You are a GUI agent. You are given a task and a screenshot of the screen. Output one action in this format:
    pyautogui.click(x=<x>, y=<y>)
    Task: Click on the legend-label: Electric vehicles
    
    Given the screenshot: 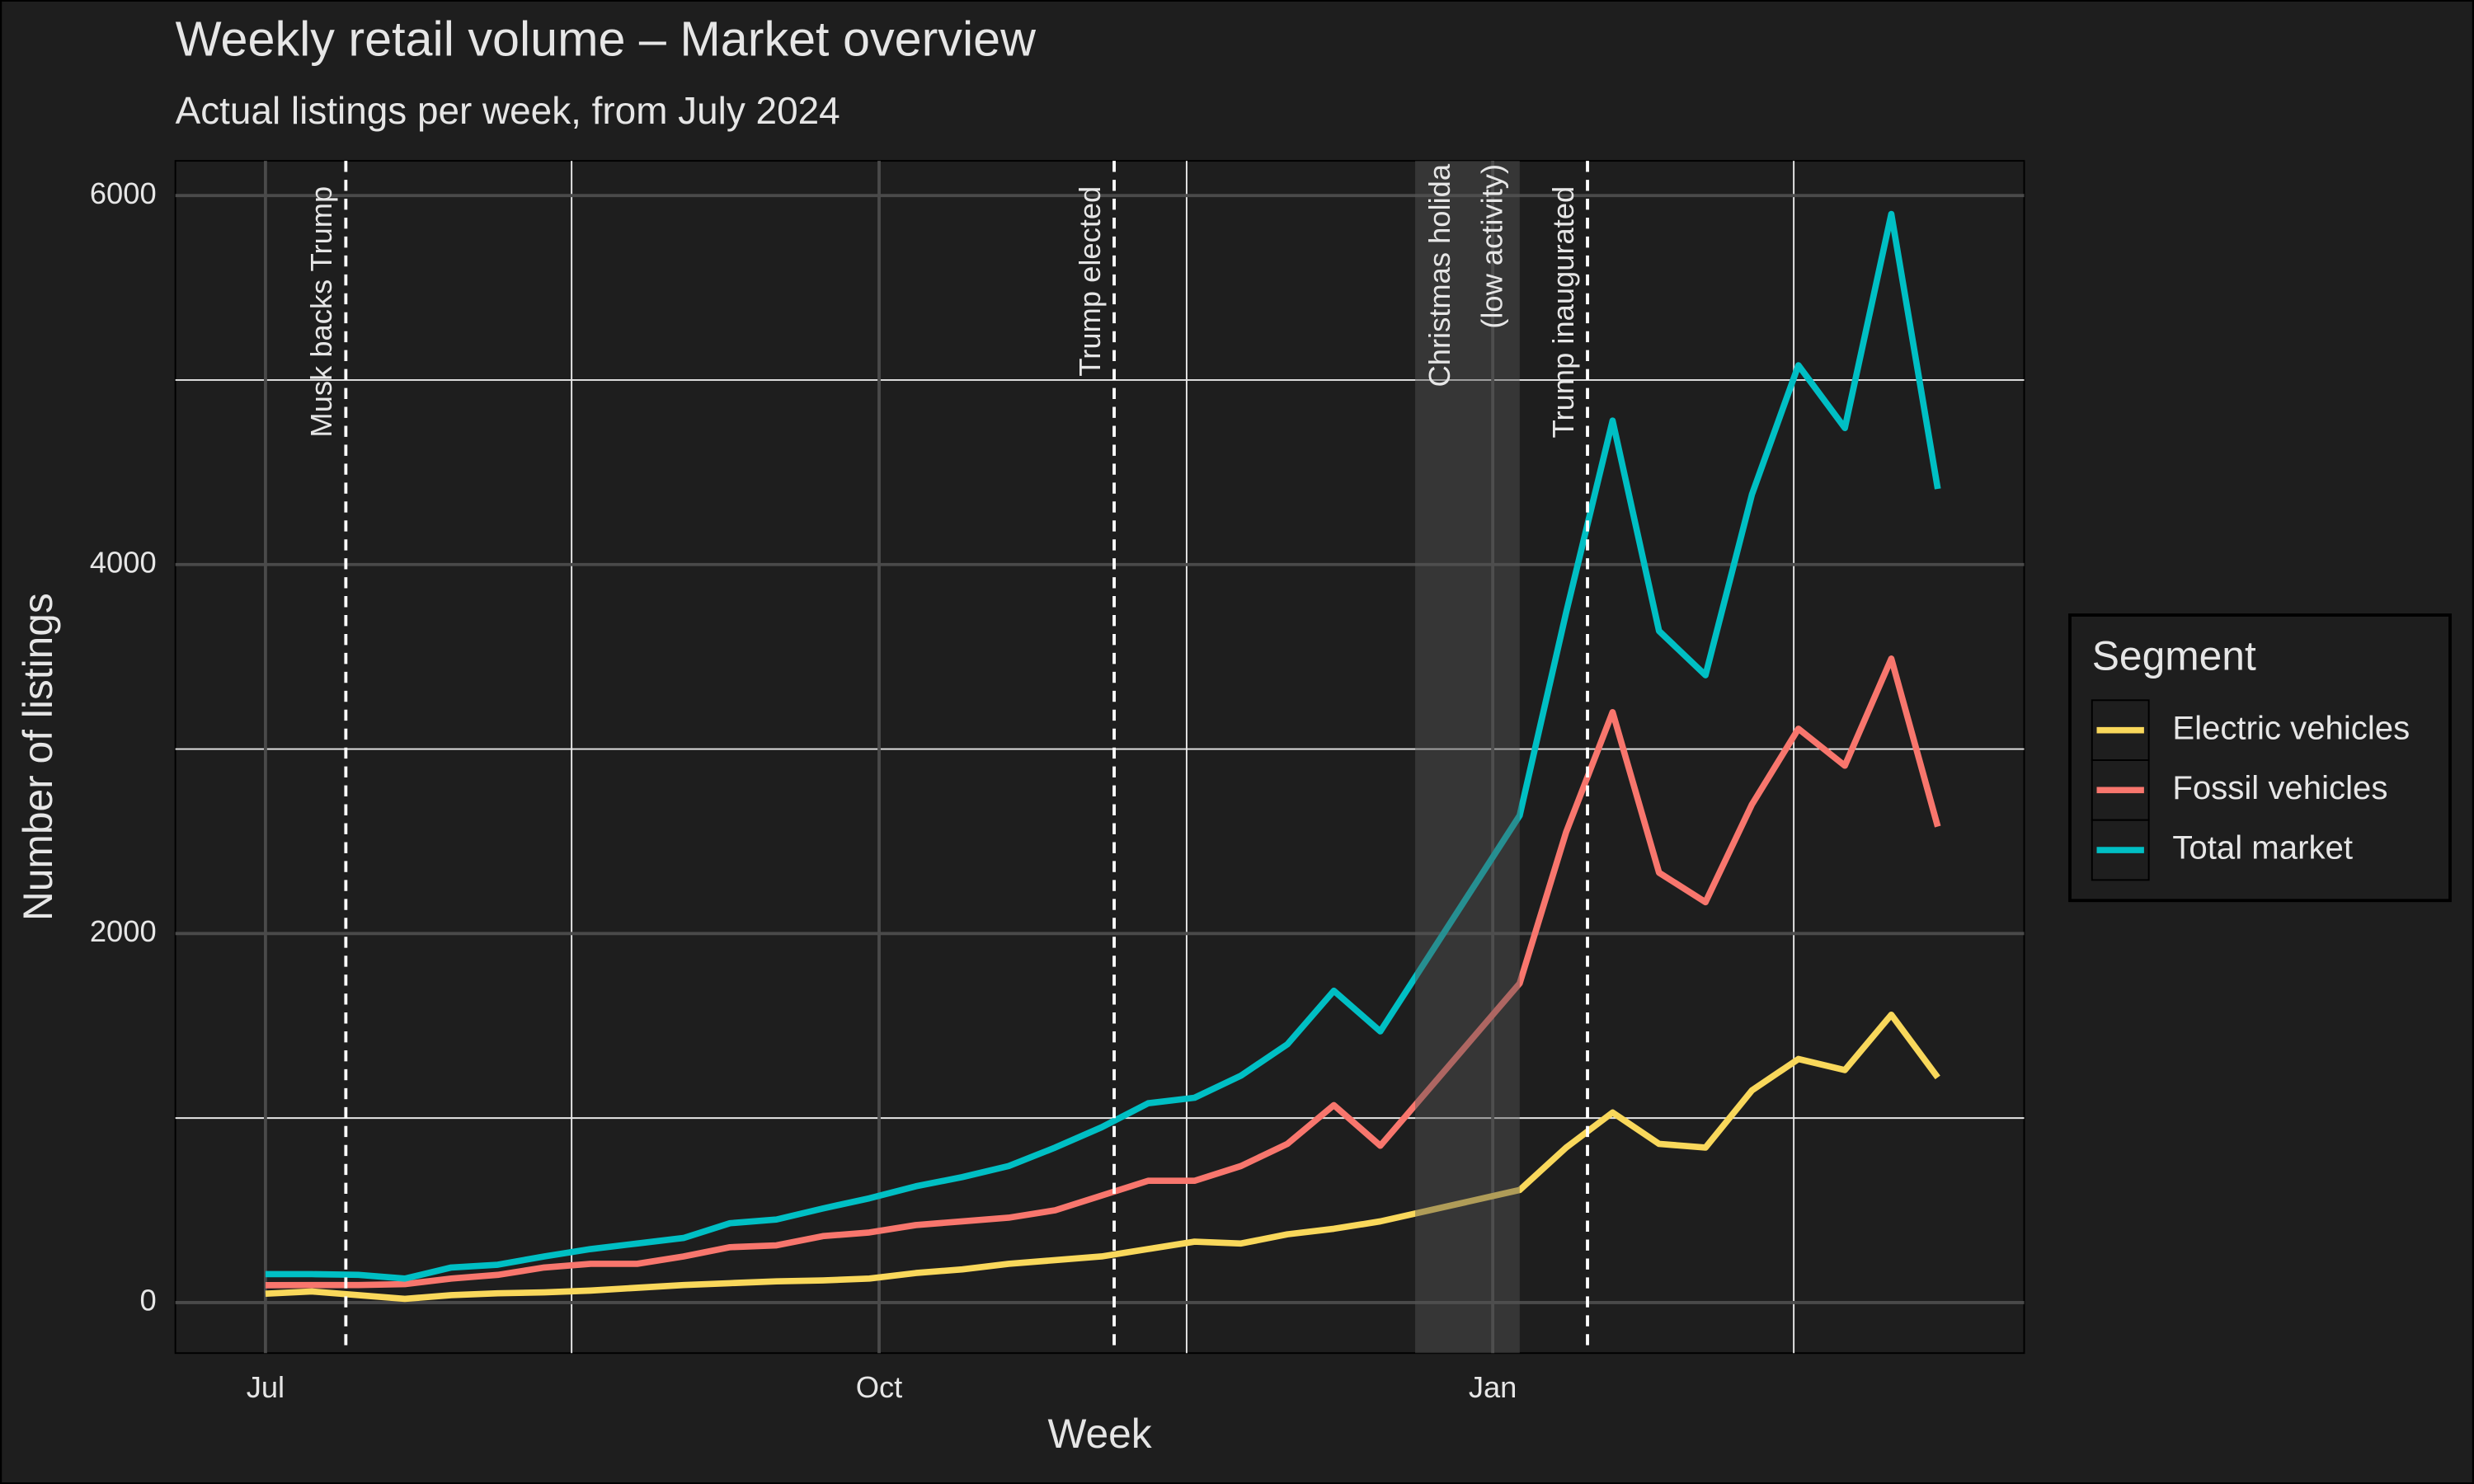 What is the action you would take?
    pyautogui.click(x=2291, y=727)
    